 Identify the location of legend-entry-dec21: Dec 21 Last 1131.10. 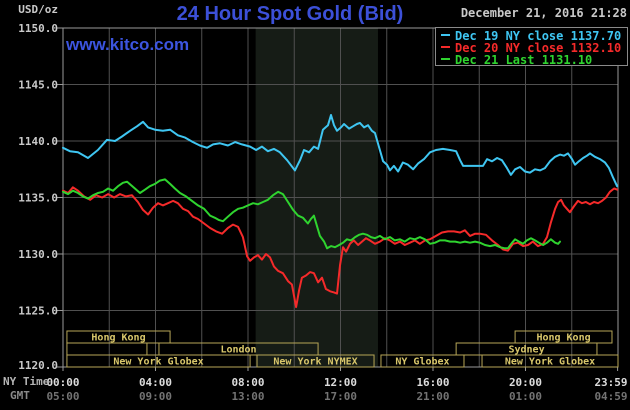
(534, 60).